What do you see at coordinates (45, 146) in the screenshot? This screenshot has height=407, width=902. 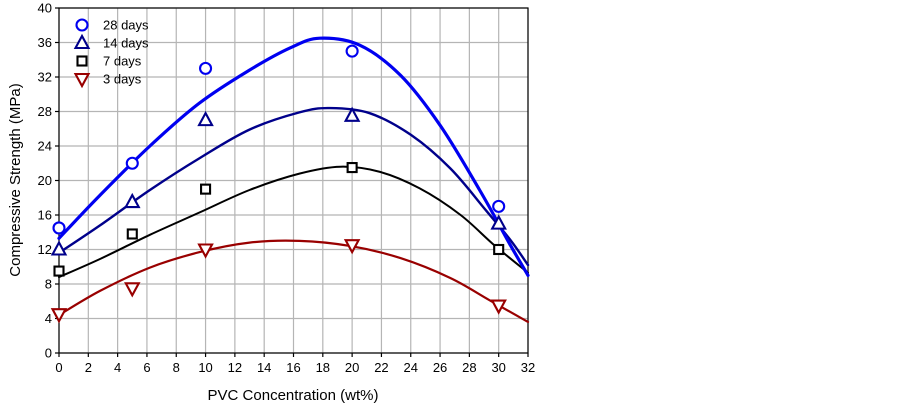 I see `y-tick-label: 24` at bounding box center [45, 146].